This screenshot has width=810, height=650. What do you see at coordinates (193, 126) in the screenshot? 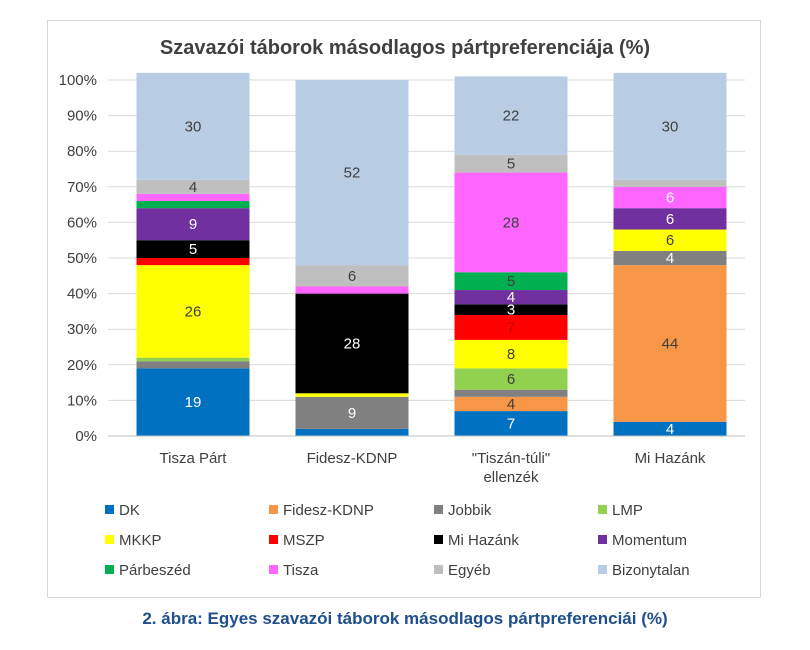
I see `data-label: 30` at bounding box center [193, 126].